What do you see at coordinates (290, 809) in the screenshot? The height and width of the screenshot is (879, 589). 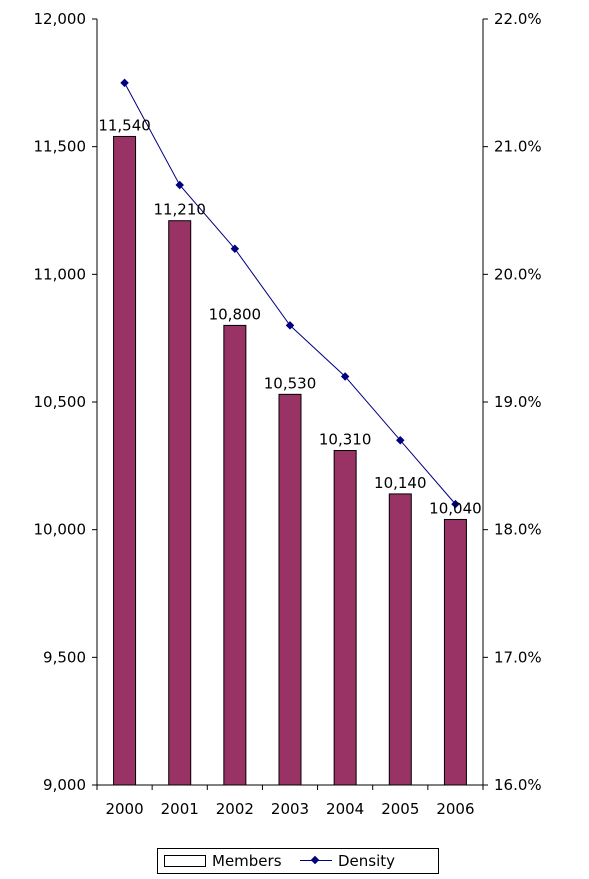 I see `x-axis-tick-label: 2003` at bounding box center [290, 809].